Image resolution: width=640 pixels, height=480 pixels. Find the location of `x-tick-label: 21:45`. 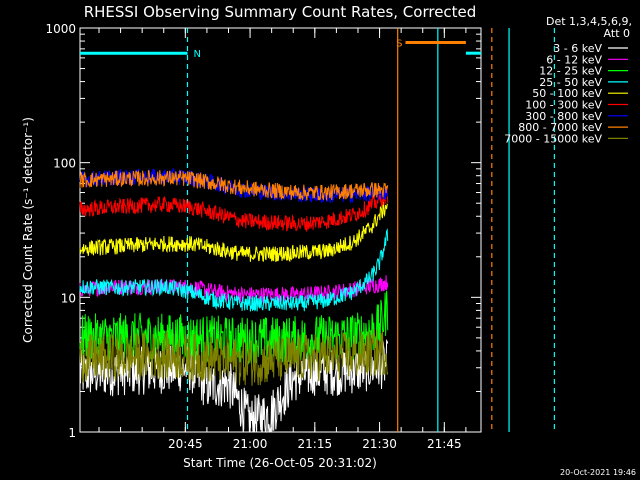

x-tick-label: 21:45 is located at coordinates (444, 444).